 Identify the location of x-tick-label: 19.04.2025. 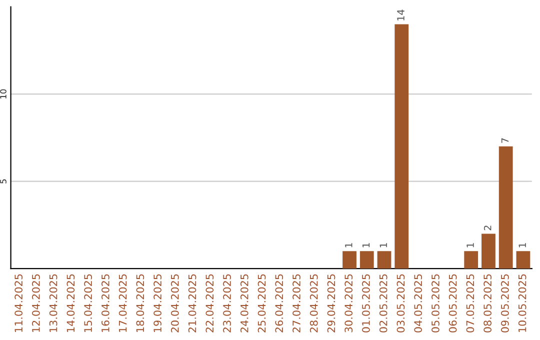
(158, 303).